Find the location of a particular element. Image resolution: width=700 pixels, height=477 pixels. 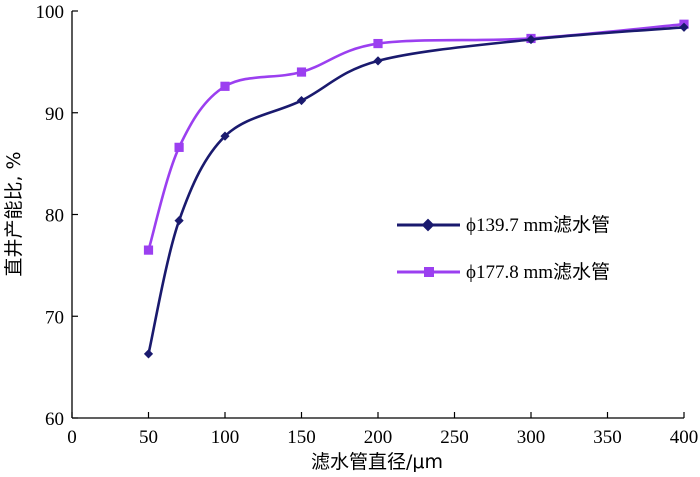

y-axis-title: 直井产能比, % is located at coordinates (14, 213).